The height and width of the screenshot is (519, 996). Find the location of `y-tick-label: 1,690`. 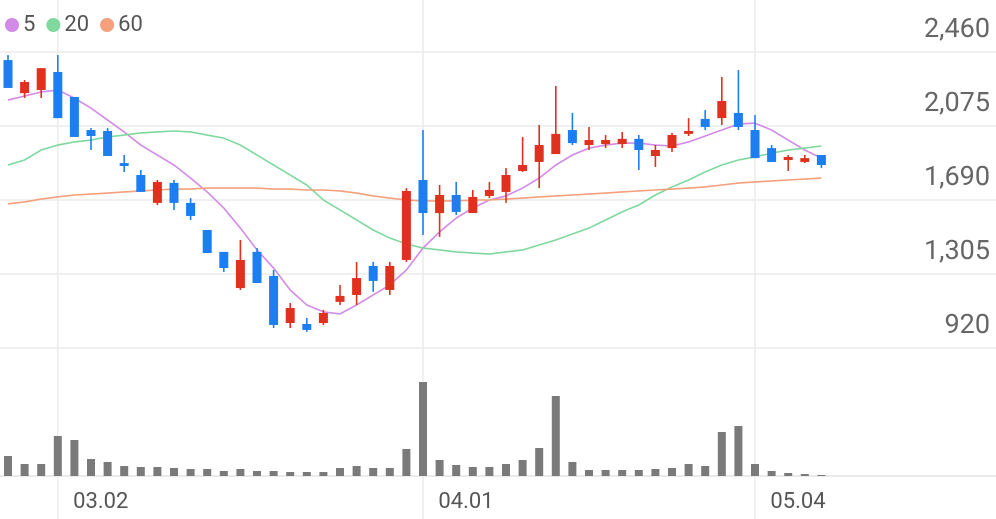

y-tick-label: 1,690 is located at coordinates (957, 176).